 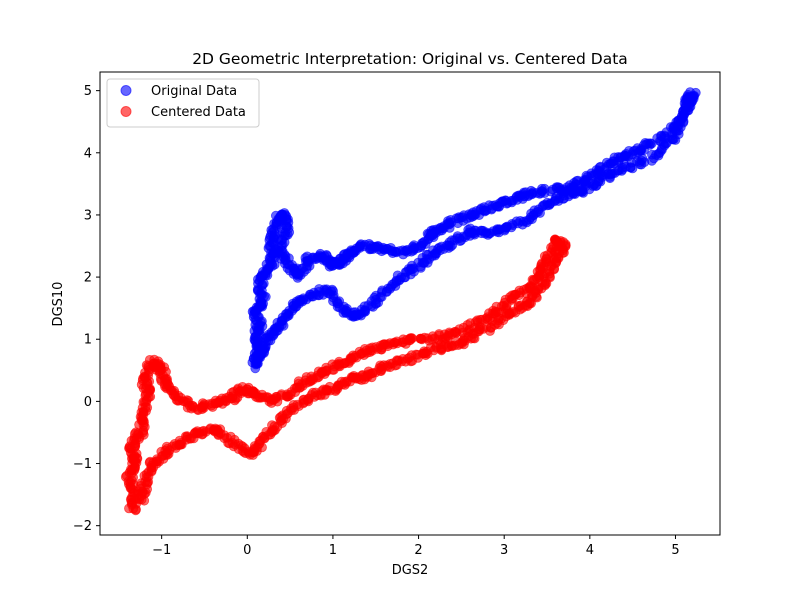 I want to click on y-axis-ticks: −2 −1 0 1 2 3 4 5, so click(x=86, y=309).